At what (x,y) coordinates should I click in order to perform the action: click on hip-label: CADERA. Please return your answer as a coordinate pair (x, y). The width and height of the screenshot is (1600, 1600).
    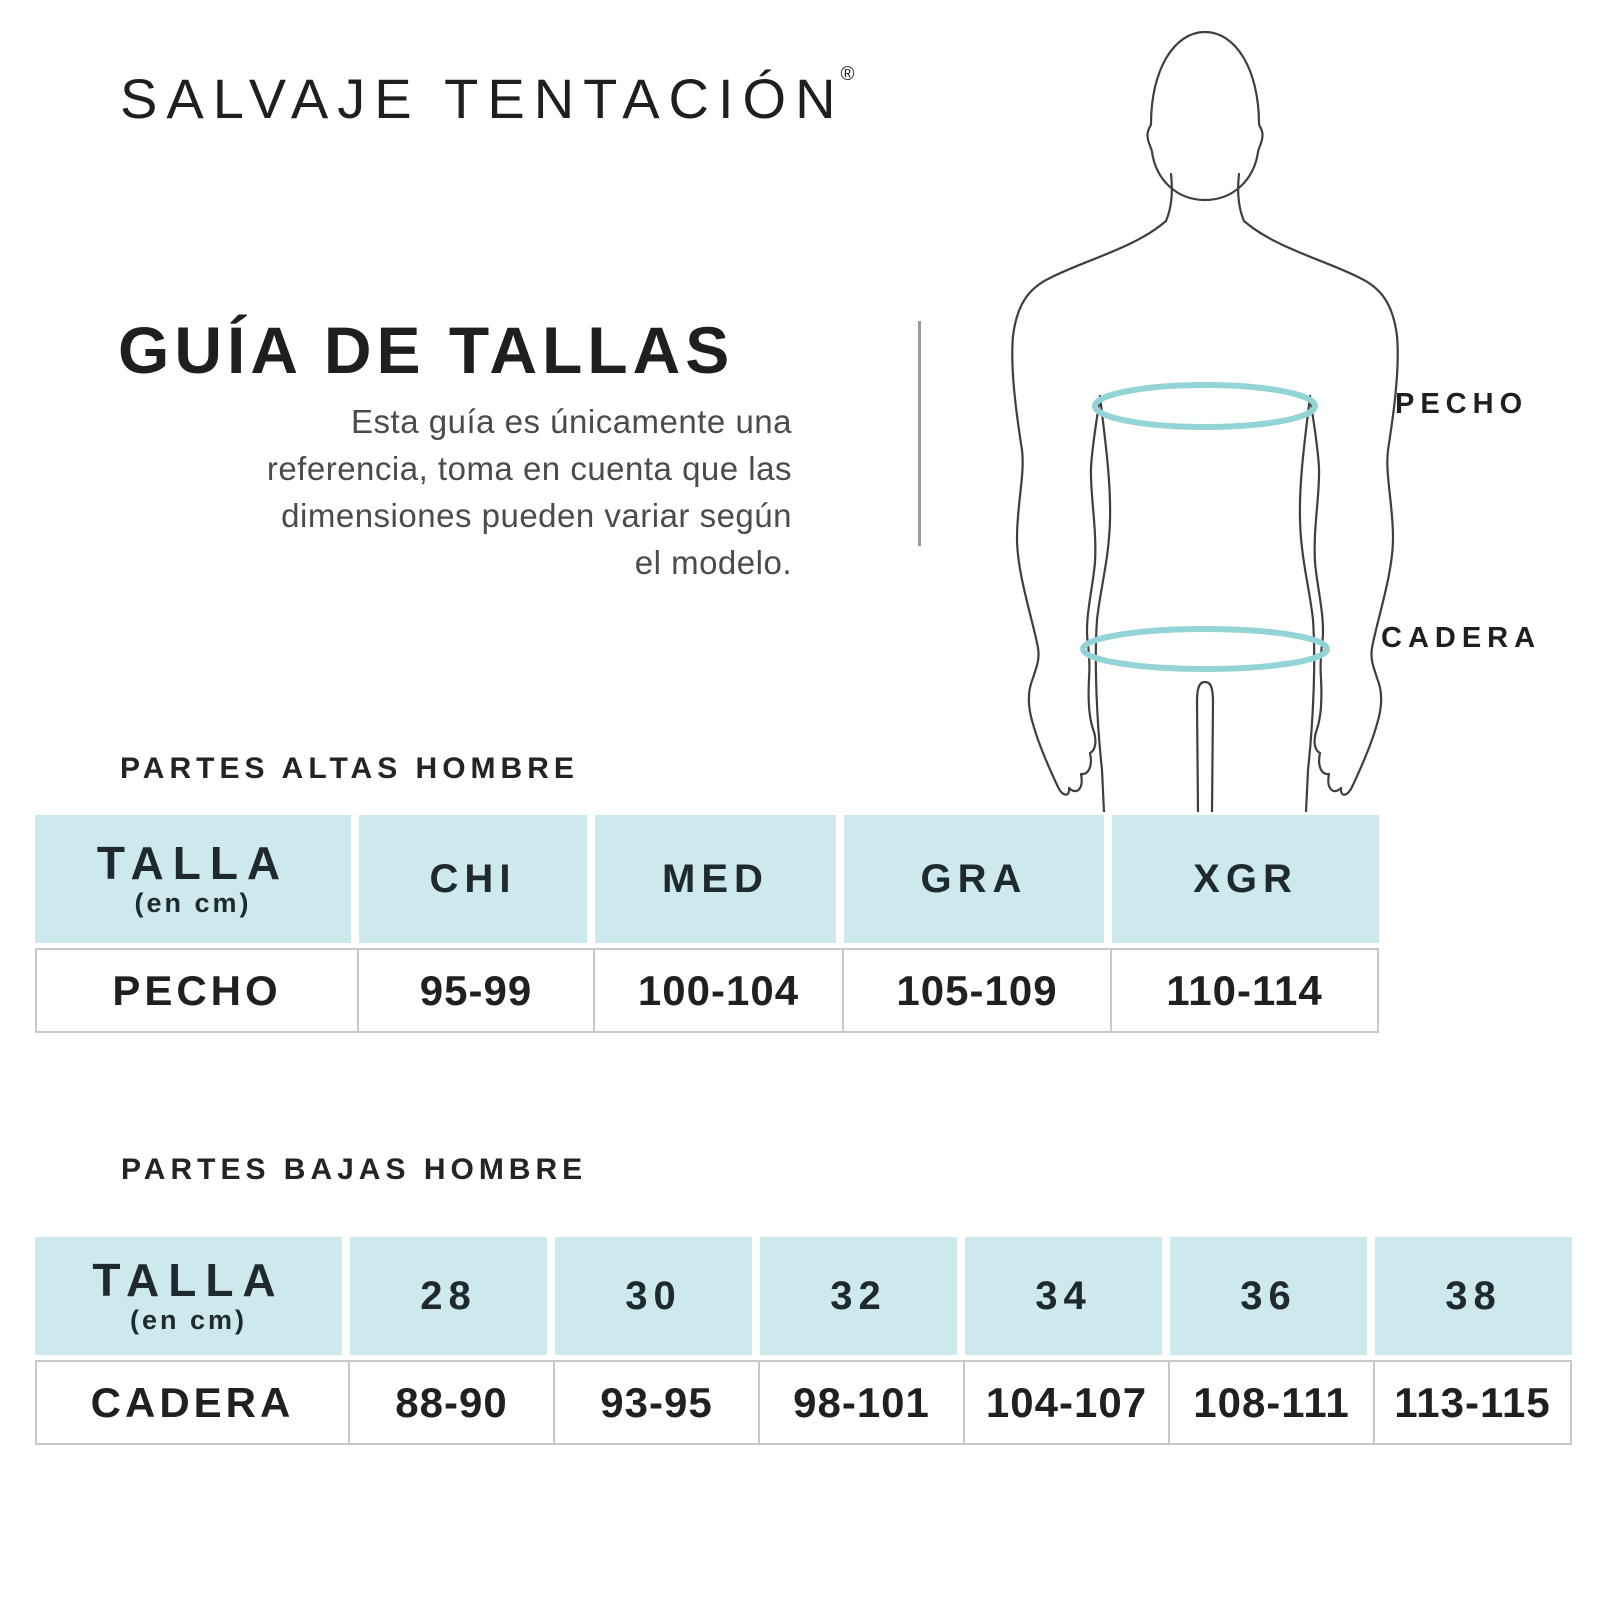
    Looking at the image, I should click on (1461, 638).